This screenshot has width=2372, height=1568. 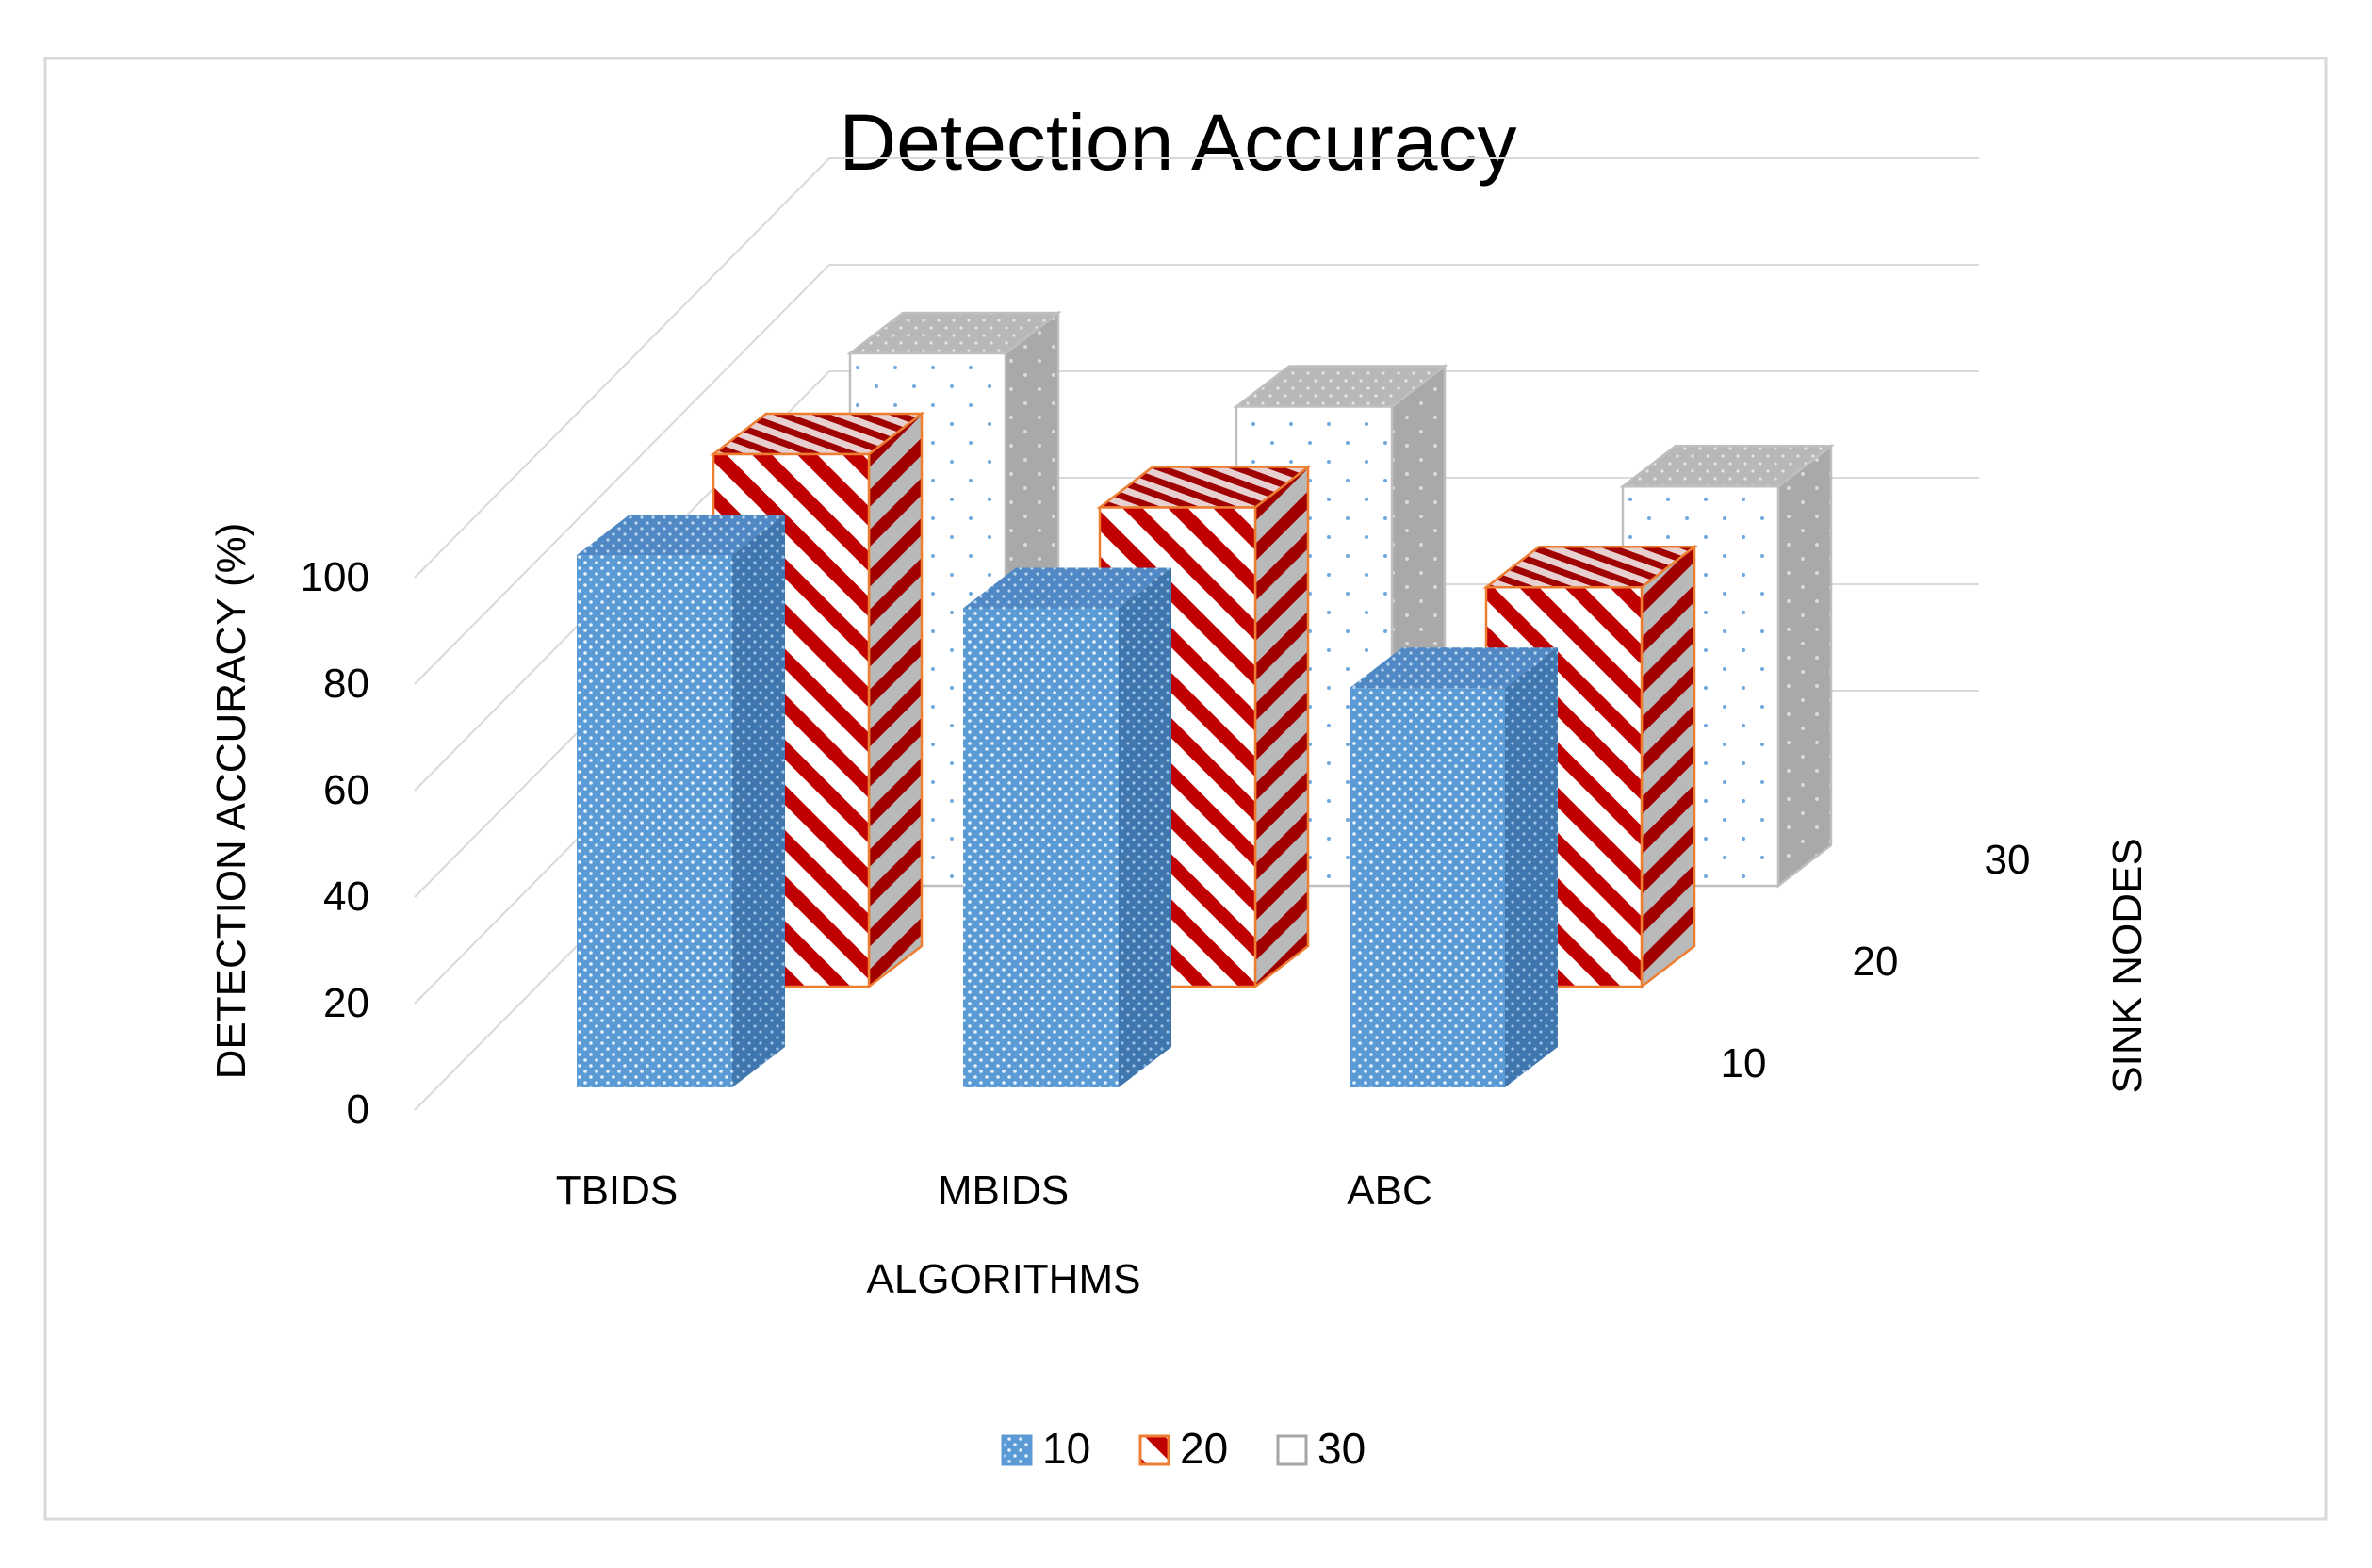 I want to click on y-tick-label: 100, so click(x=335, y=577).